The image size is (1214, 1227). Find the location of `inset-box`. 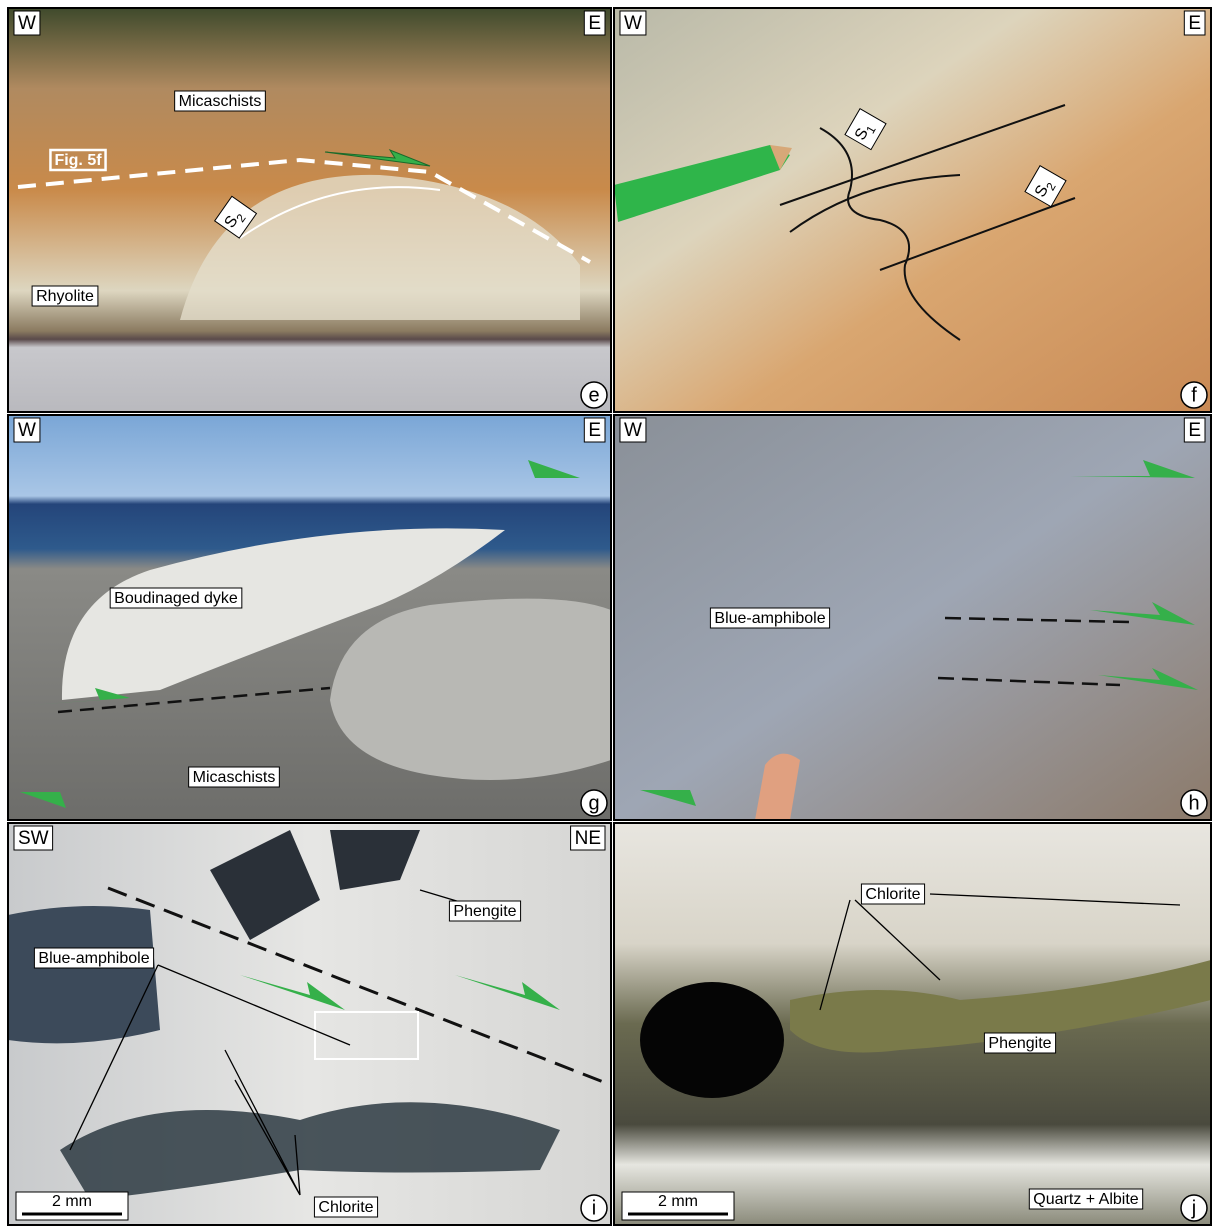

inset-box is located at coordinates (366, 1035).